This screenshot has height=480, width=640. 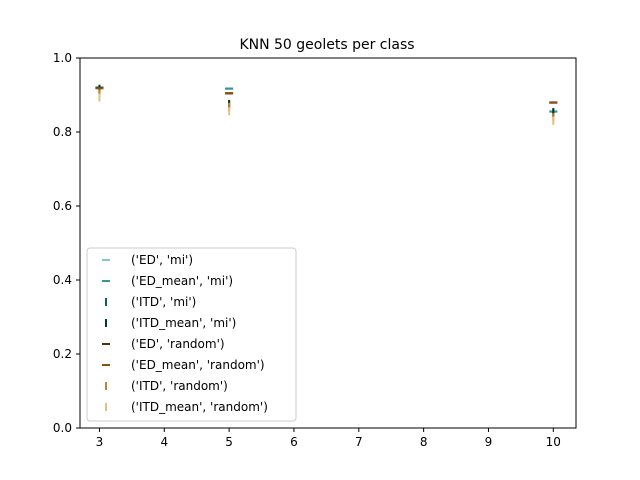 What do you see at coordinates (178, 344) in the screenshot?
I see `legend-label: ('ED', 'random')` at bounding box center [178, 344].